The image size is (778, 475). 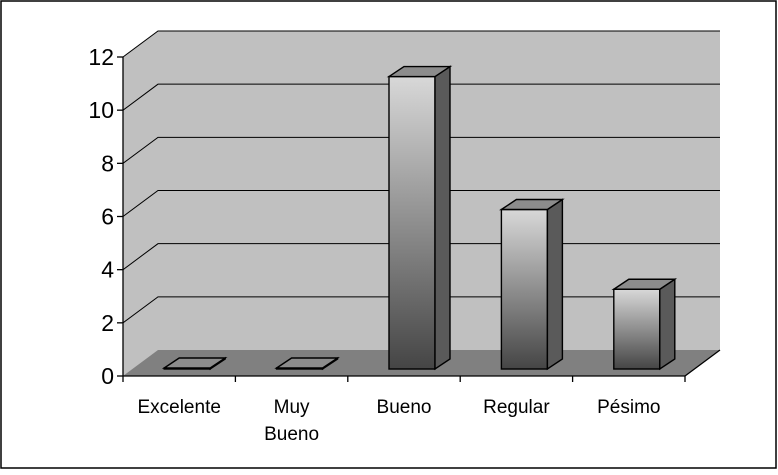 I want to click on x-tick-label: Excelente, so click(x=178, y=407).